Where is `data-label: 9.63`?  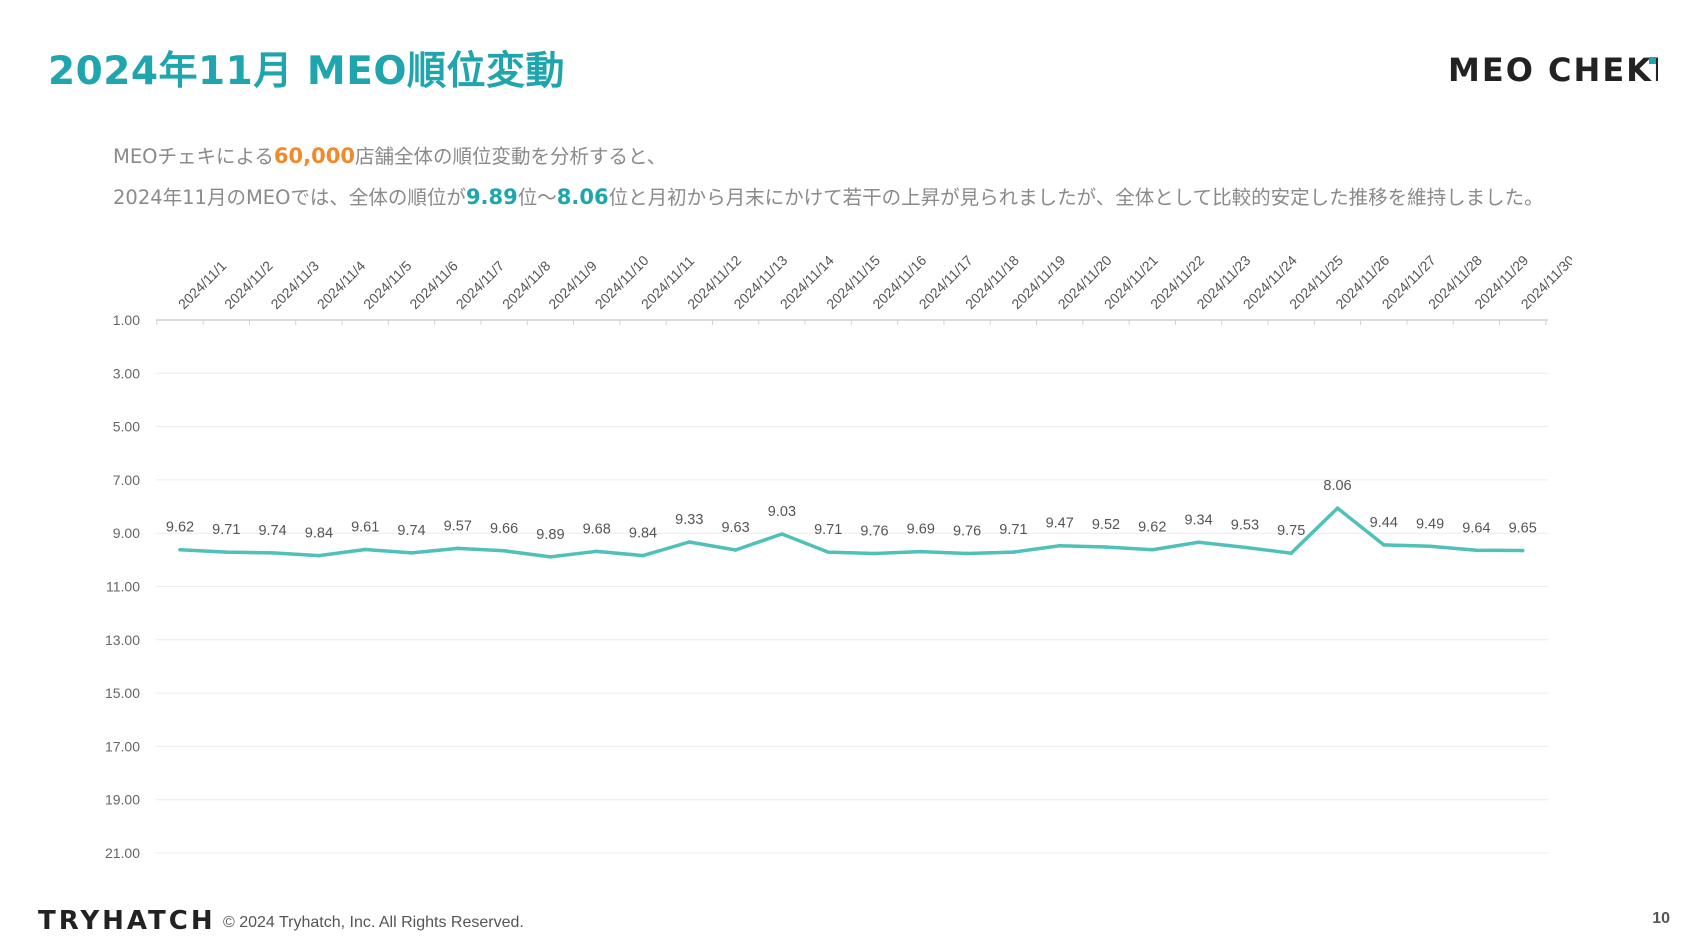
data-label: 9.63 is located at coordinates (735, 528).